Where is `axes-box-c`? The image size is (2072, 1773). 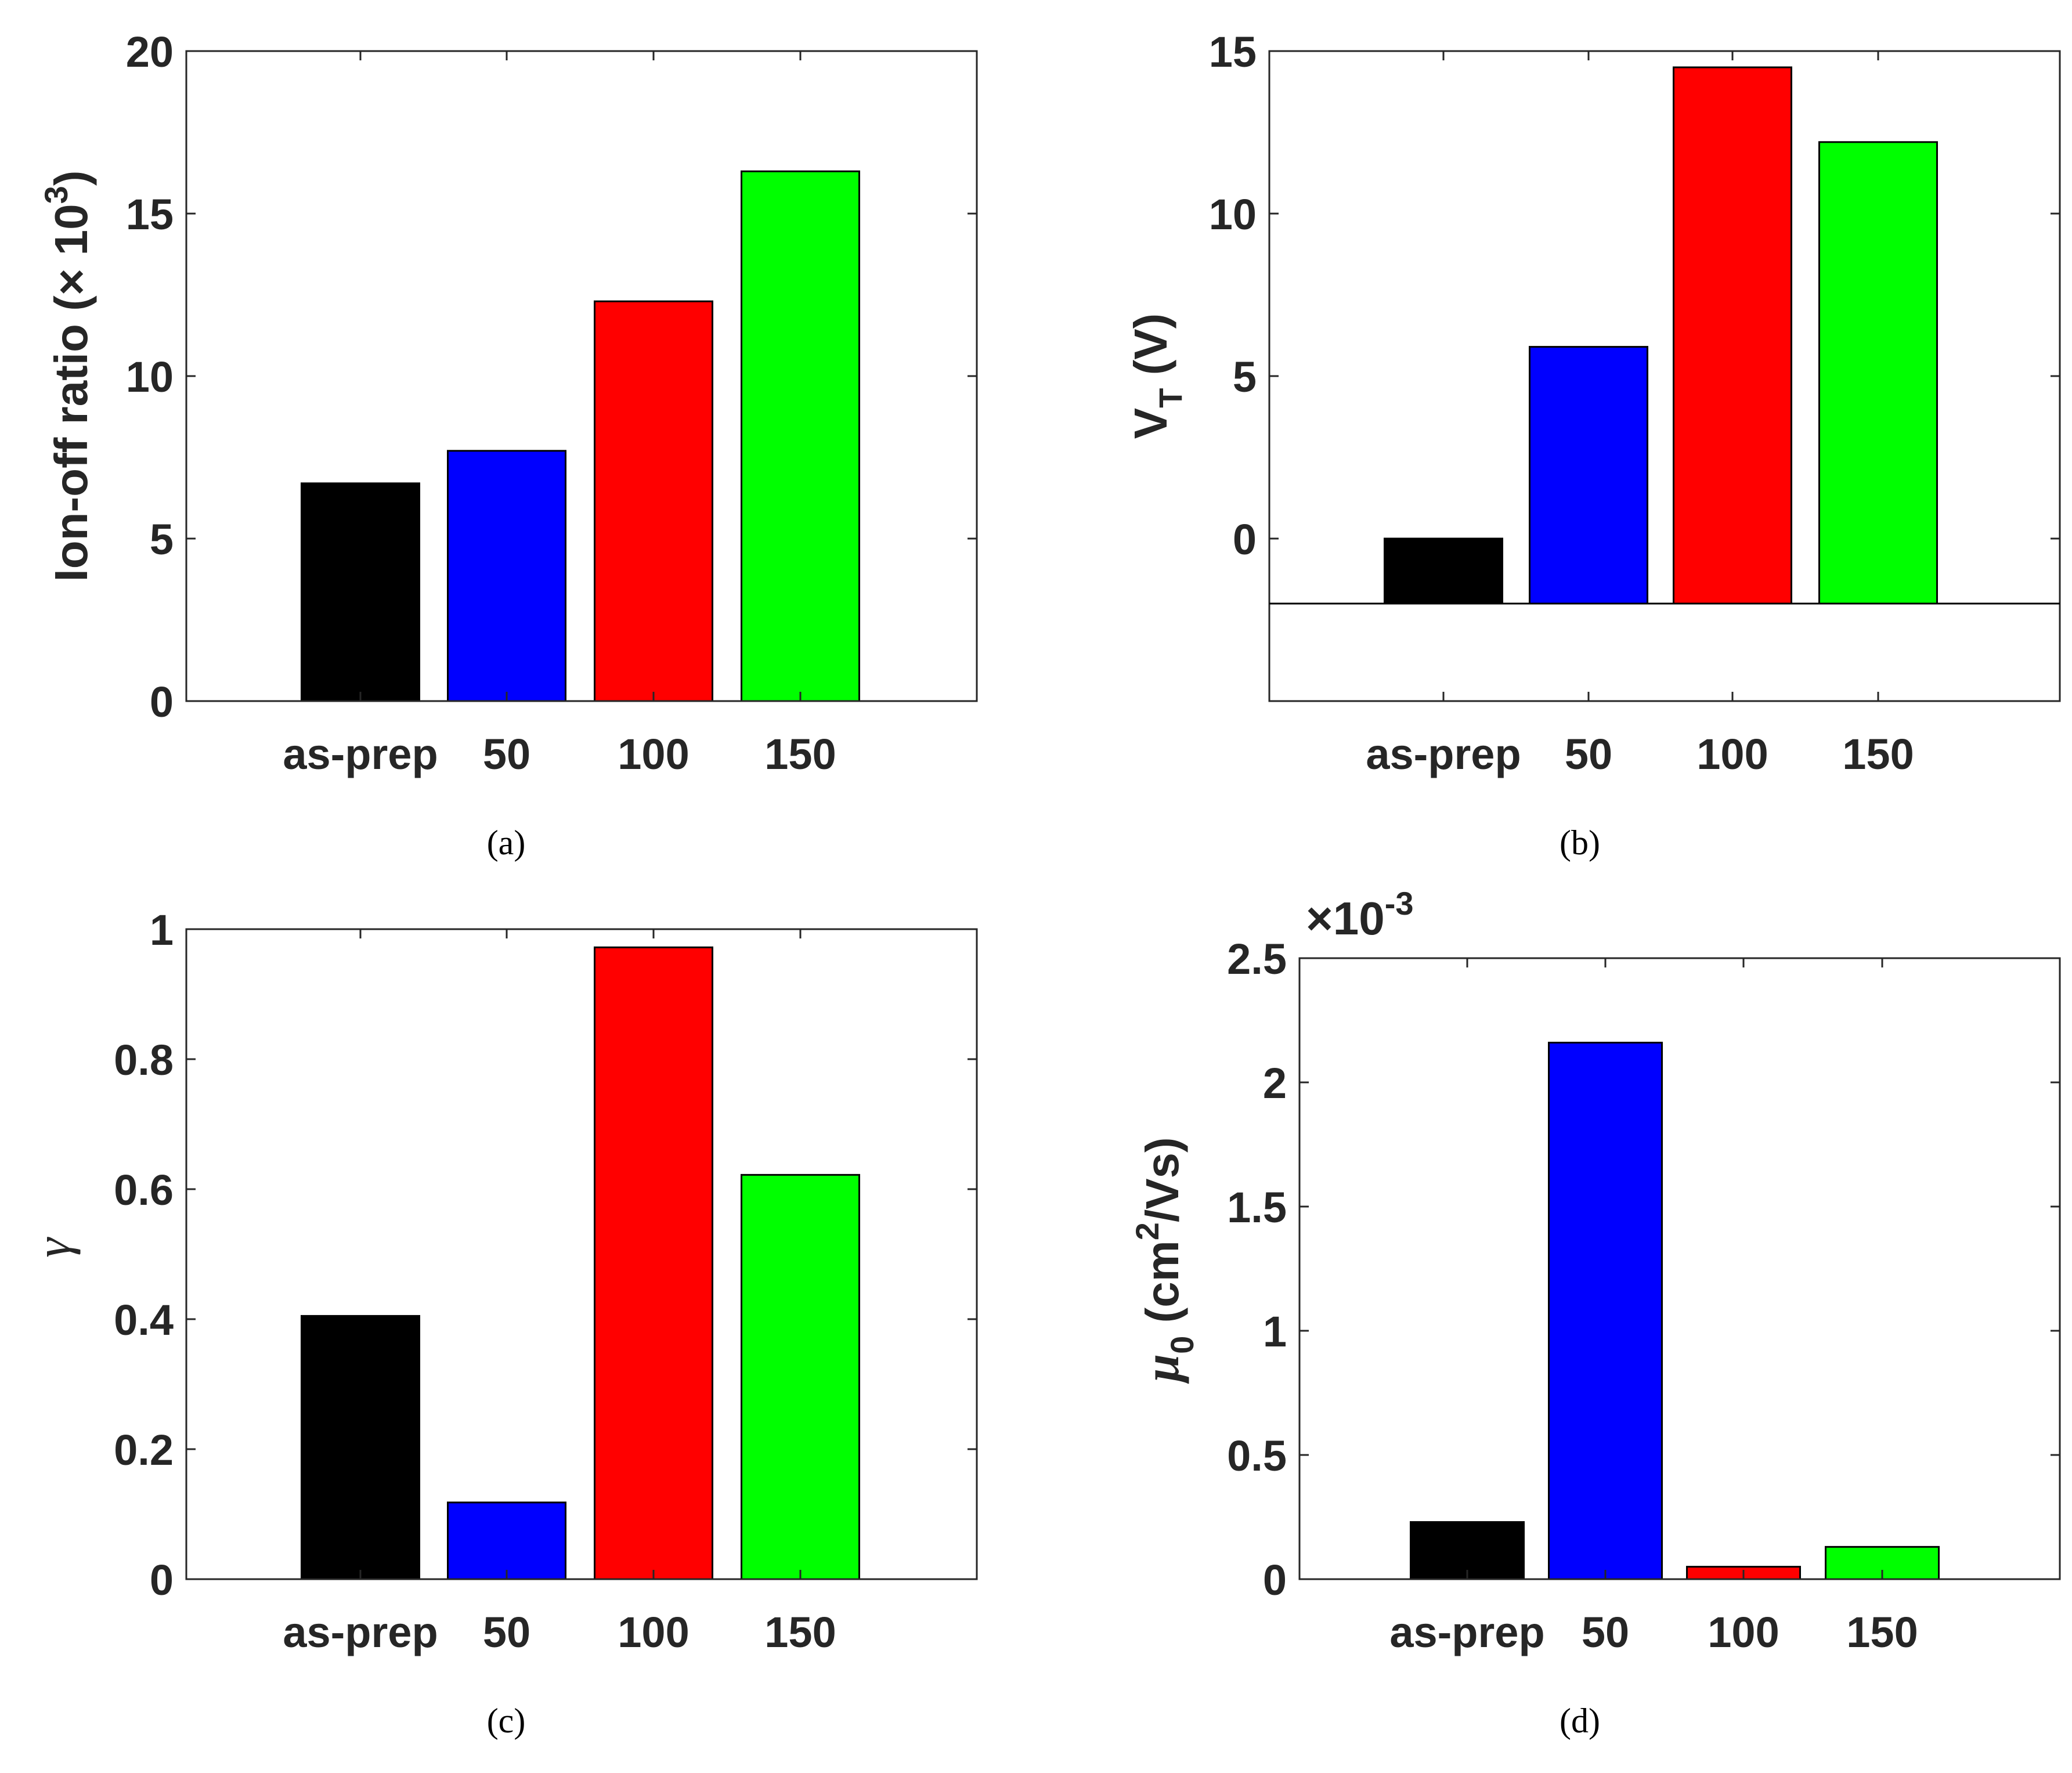 axes-box-c is located at coordinates (582, 1254).